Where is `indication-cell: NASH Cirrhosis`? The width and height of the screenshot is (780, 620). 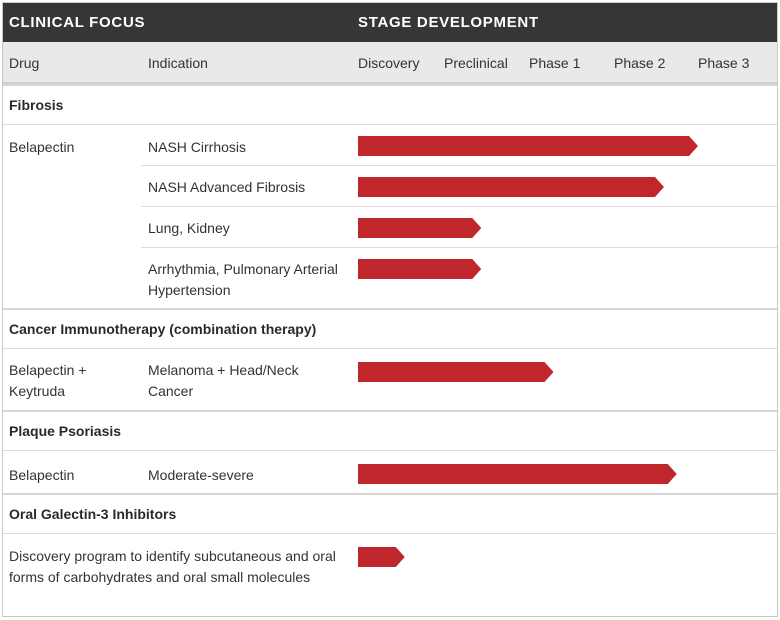 indication-cell: NASH Cirrhosis is located at coordinates (197, 147).